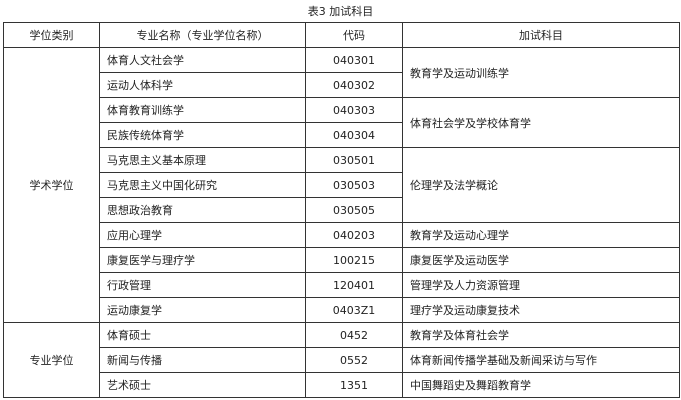 The height and width of the screenshot is (400, 681). I want to click on exam-subject: 康复医学及运动医学, so click(541, 260).